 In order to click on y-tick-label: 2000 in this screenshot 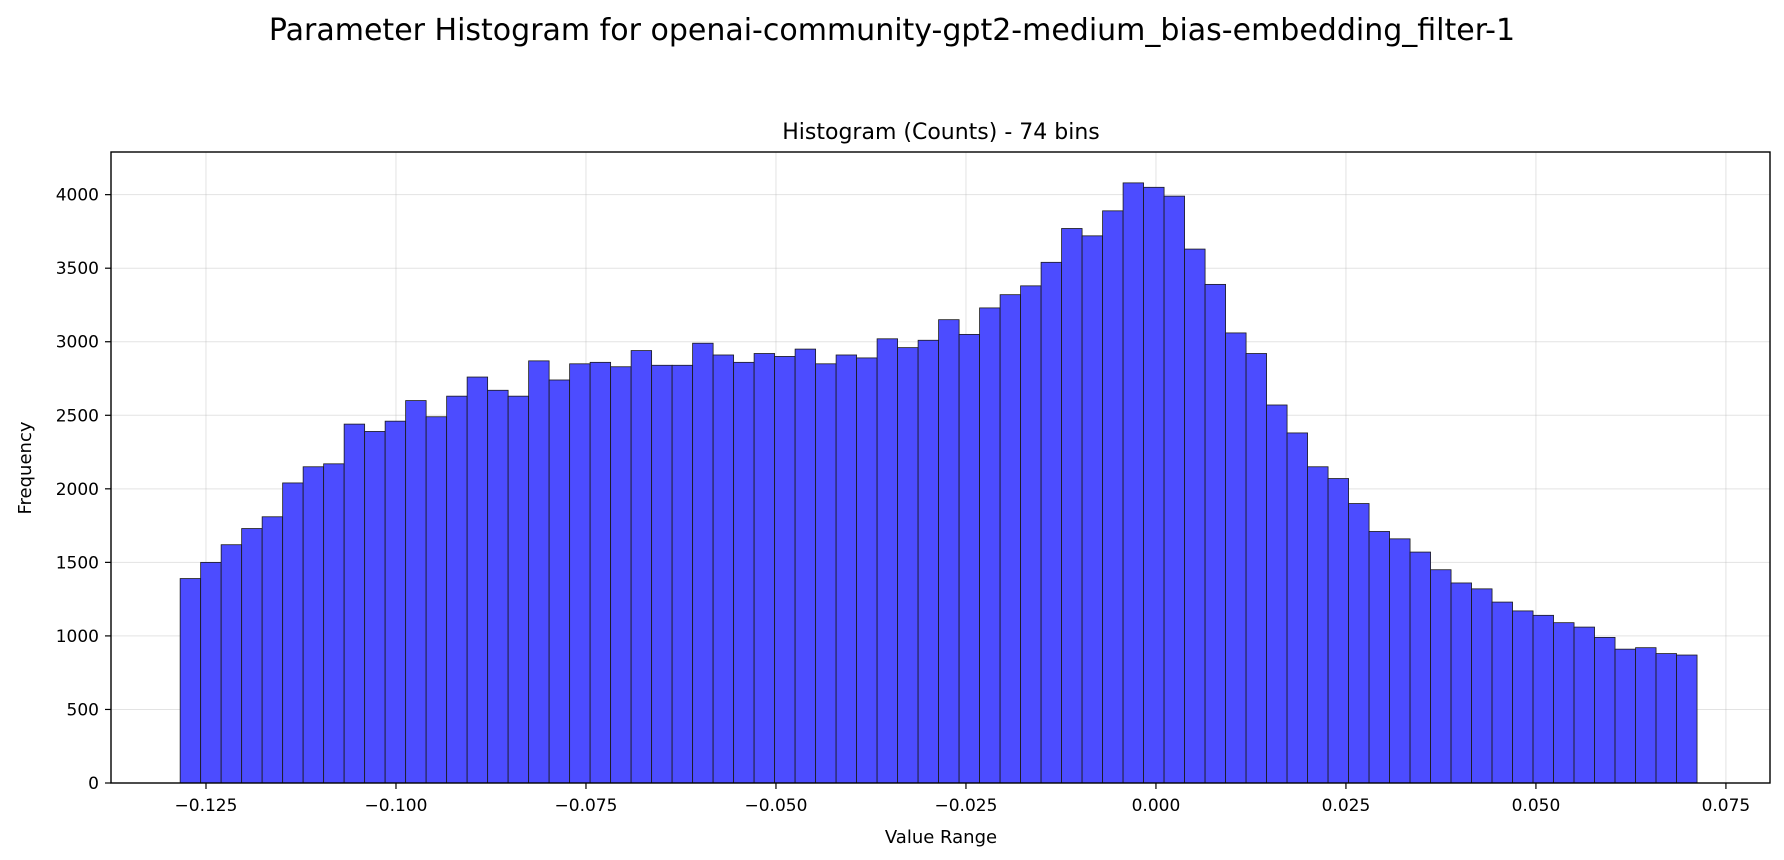, I will do `click(77, 490)`.